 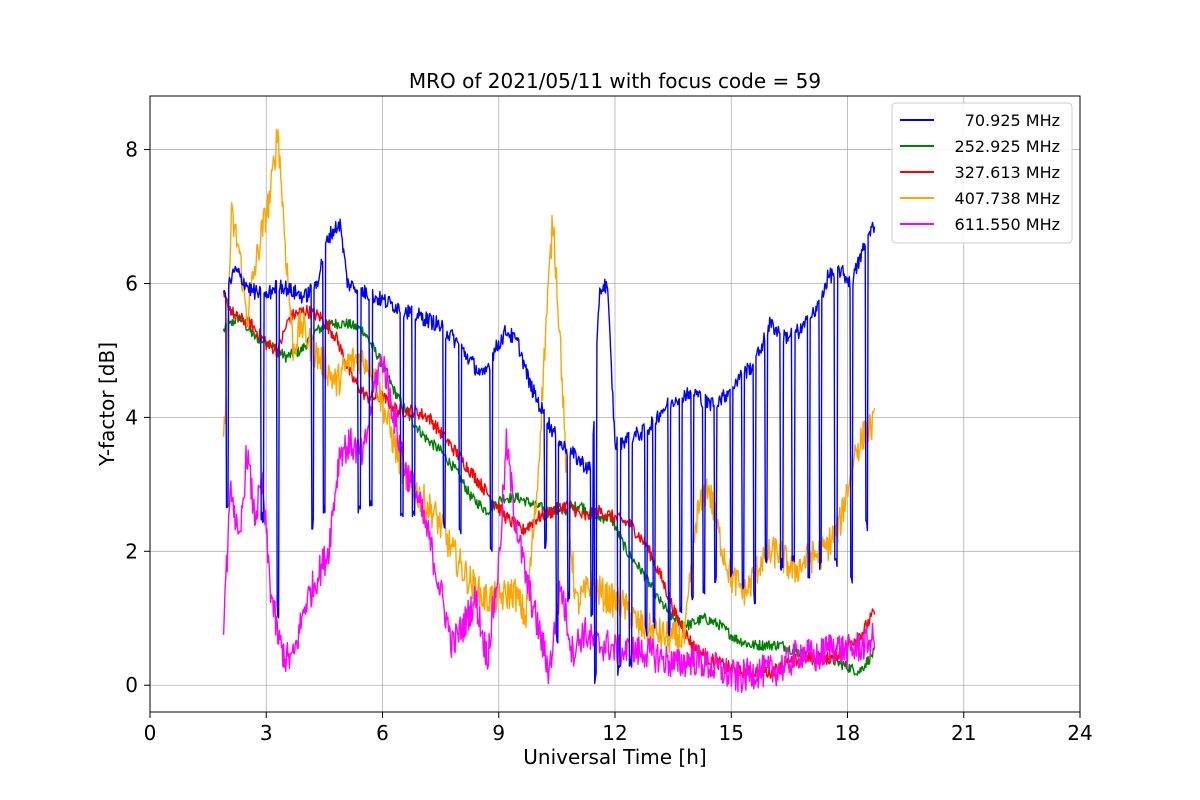 What do you see at coordinates (150, 733) in the screenshot?
I see `x-tick-label: 0` at bounding box center [150, 733].